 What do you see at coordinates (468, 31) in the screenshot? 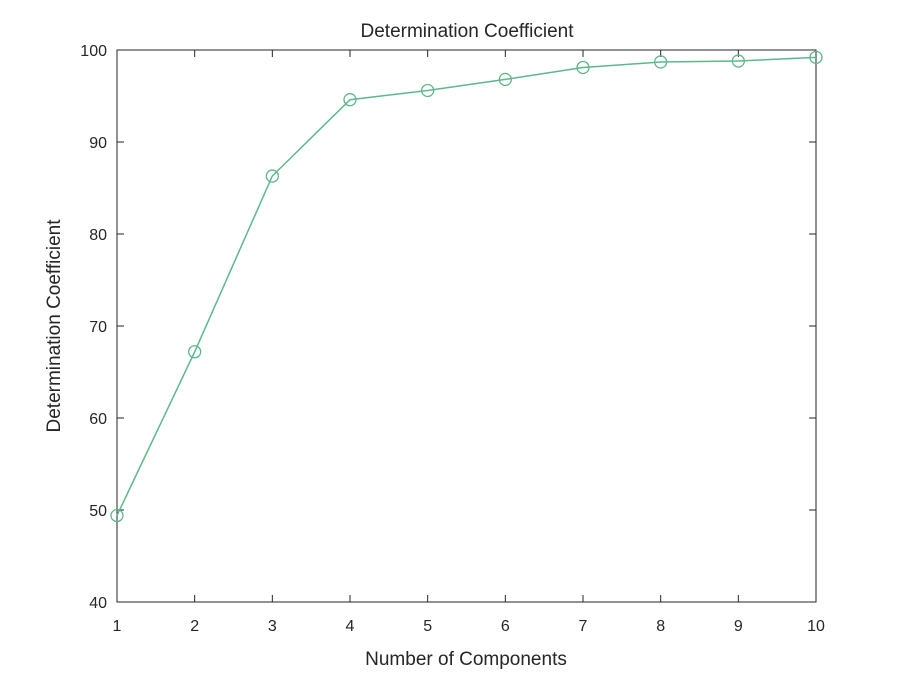
I see `chart-title: Determination Coefficient` at bounding box center [468, 31].